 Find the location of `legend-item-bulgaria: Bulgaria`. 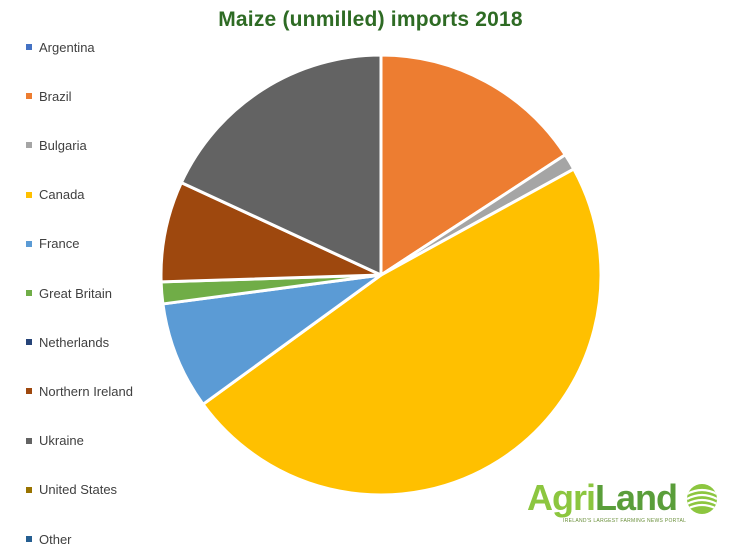

legend-item-bulgaria: Bulgaria is located at coordinates (56, 145).